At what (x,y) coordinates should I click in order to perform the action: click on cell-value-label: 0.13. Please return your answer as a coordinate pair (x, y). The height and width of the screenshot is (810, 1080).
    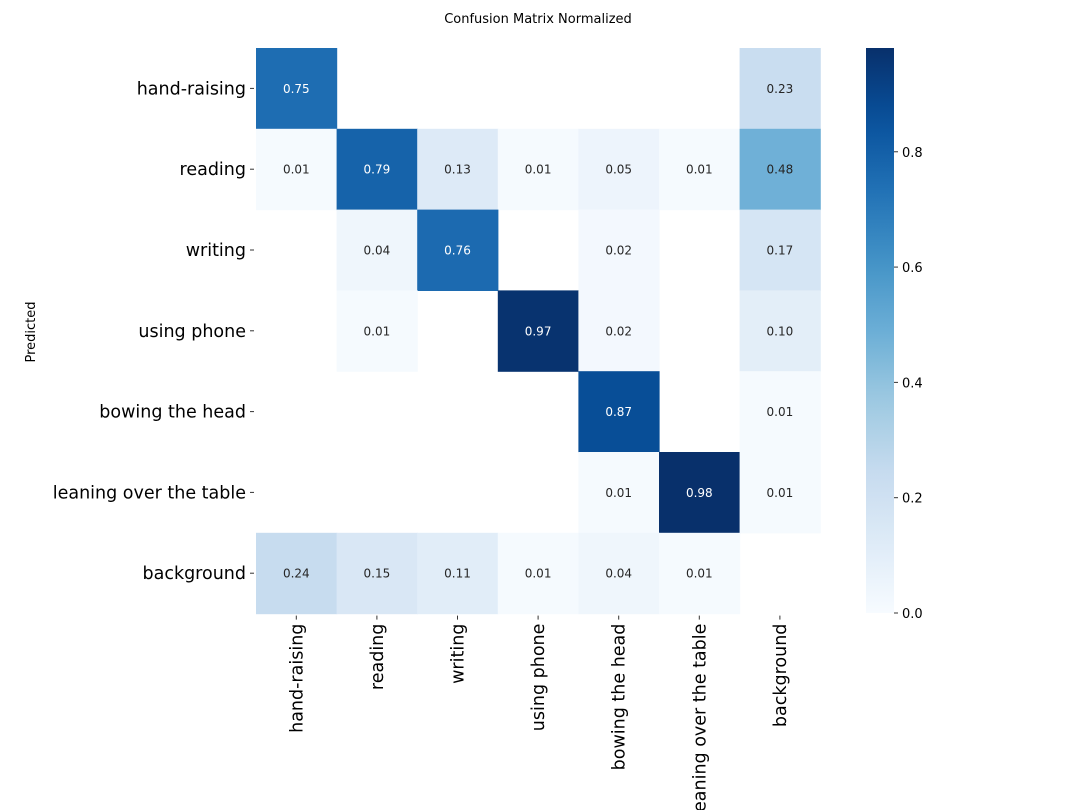
    Looking at the image, I should click on (457, 170).